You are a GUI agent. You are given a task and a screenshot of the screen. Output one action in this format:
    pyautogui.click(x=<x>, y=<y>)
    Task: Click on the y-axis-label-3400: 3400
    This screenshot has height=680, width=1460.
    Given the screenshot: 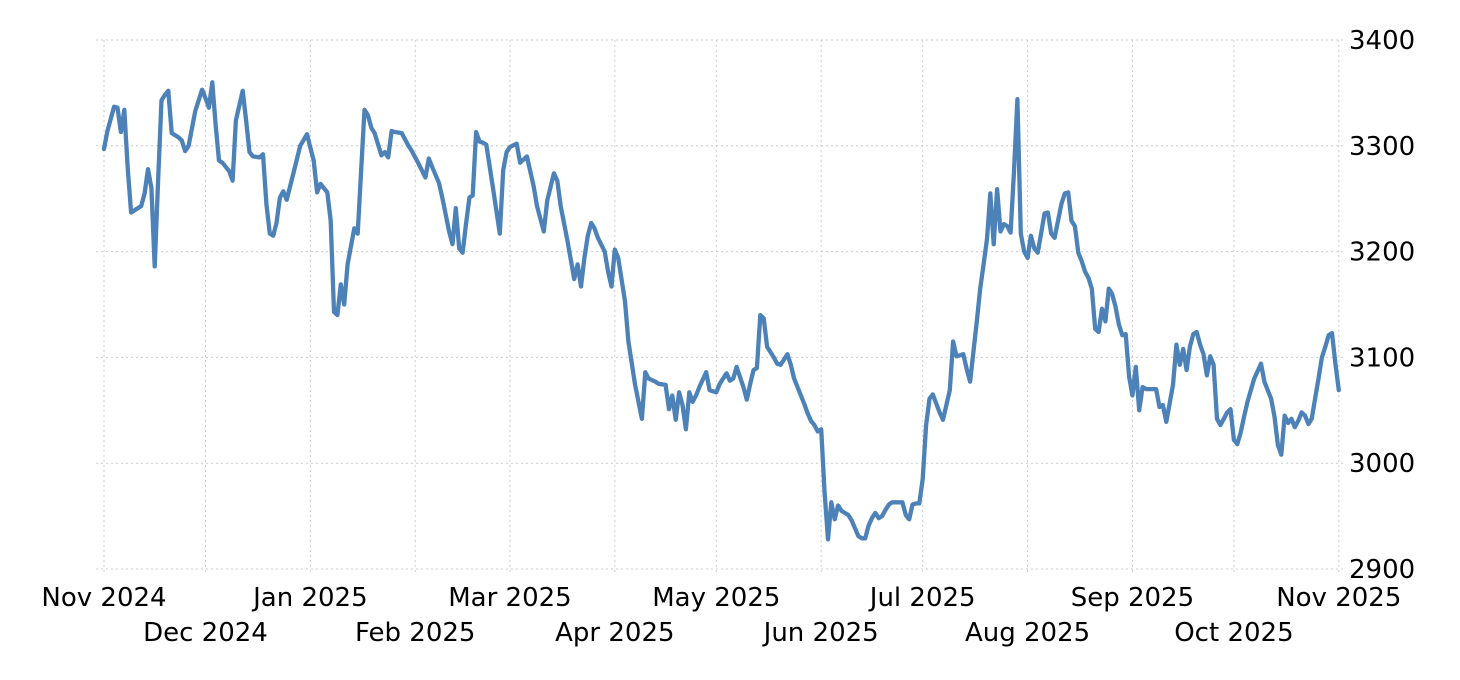 What is the action you would take?
    pyautogui.click(x=1382, y=41)
    